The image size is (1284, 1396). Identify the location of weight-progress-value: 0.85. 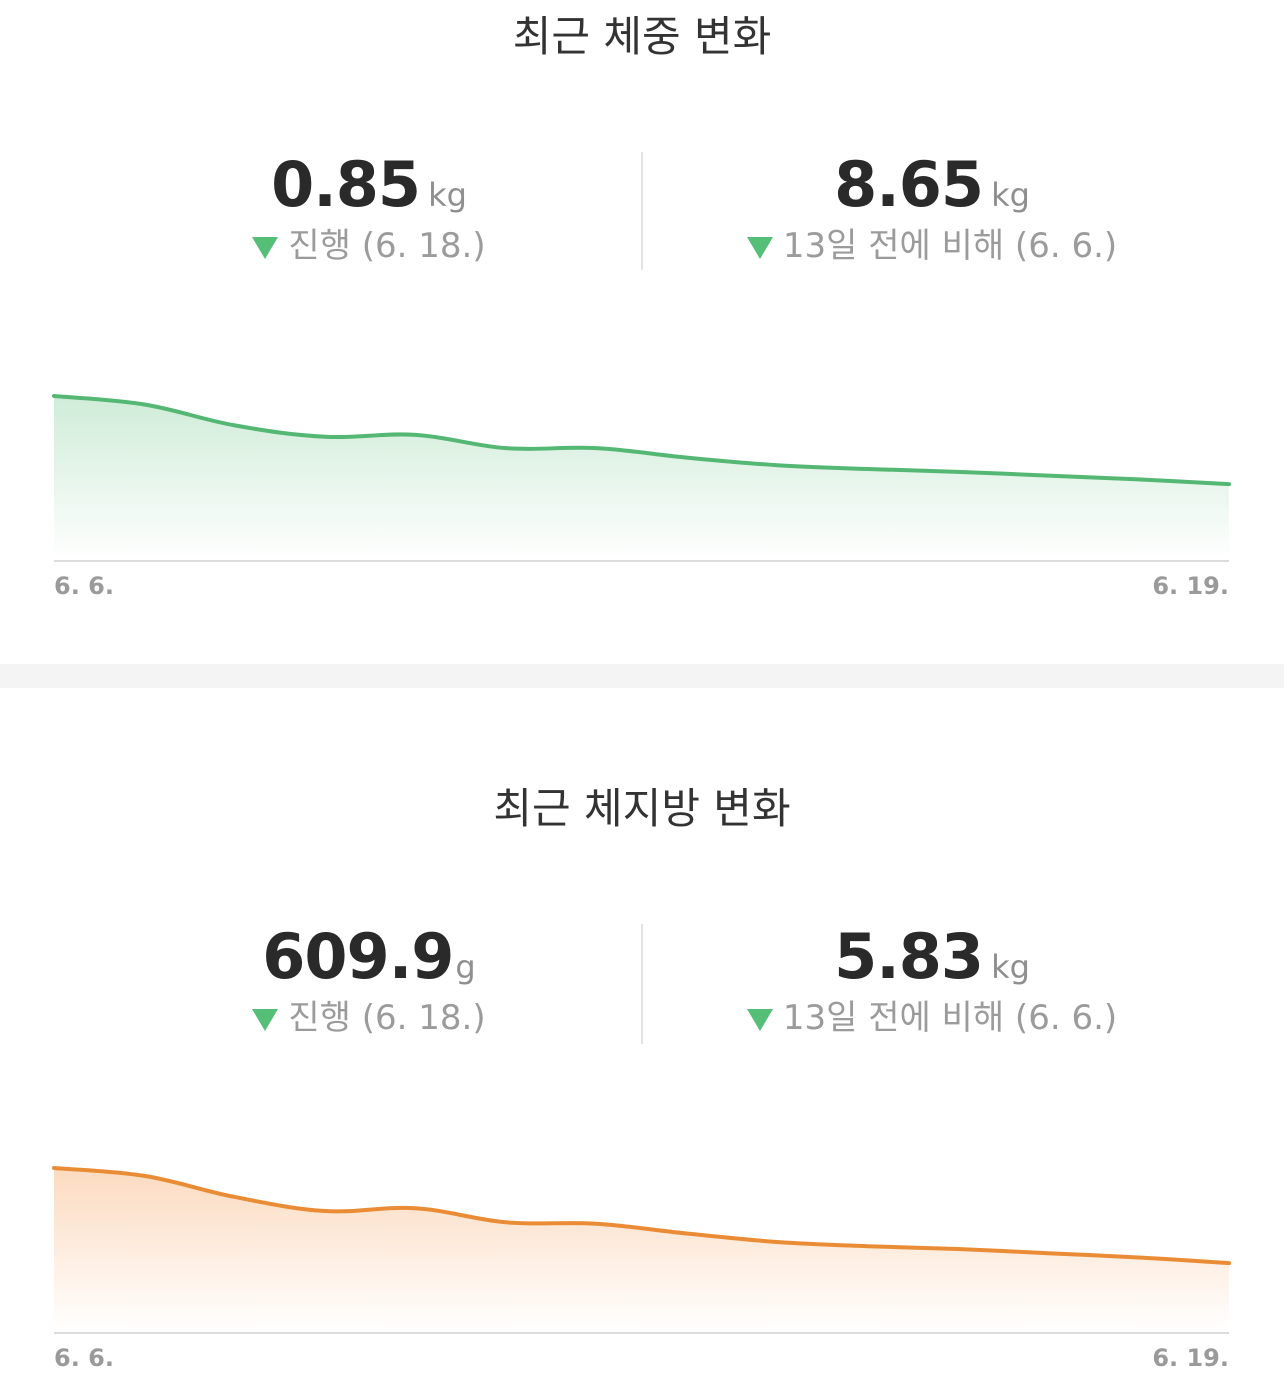
(346, 184).